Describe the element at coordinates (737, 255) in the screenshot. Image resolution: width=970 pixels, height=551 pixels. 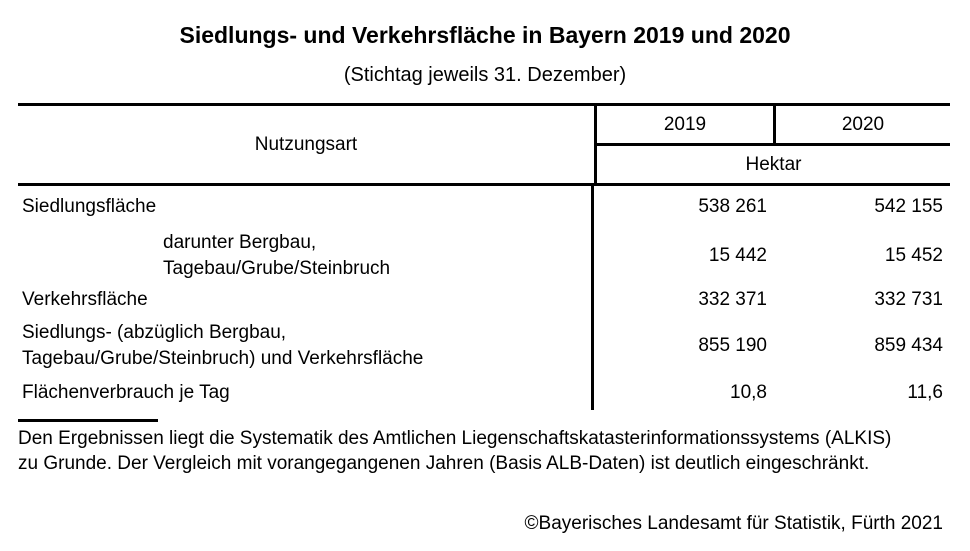
I see `value-2019: 15 442` at that location.